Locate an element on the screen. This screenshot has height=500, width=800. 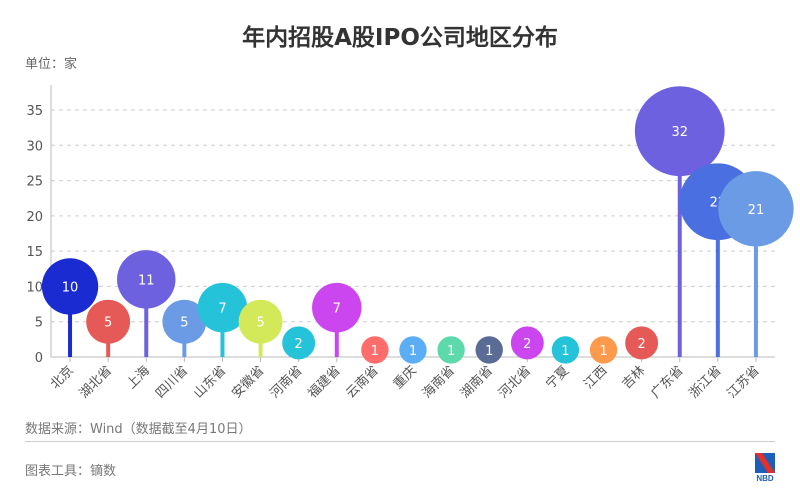
svg-text: NBD is located at coordinates (765, 478).